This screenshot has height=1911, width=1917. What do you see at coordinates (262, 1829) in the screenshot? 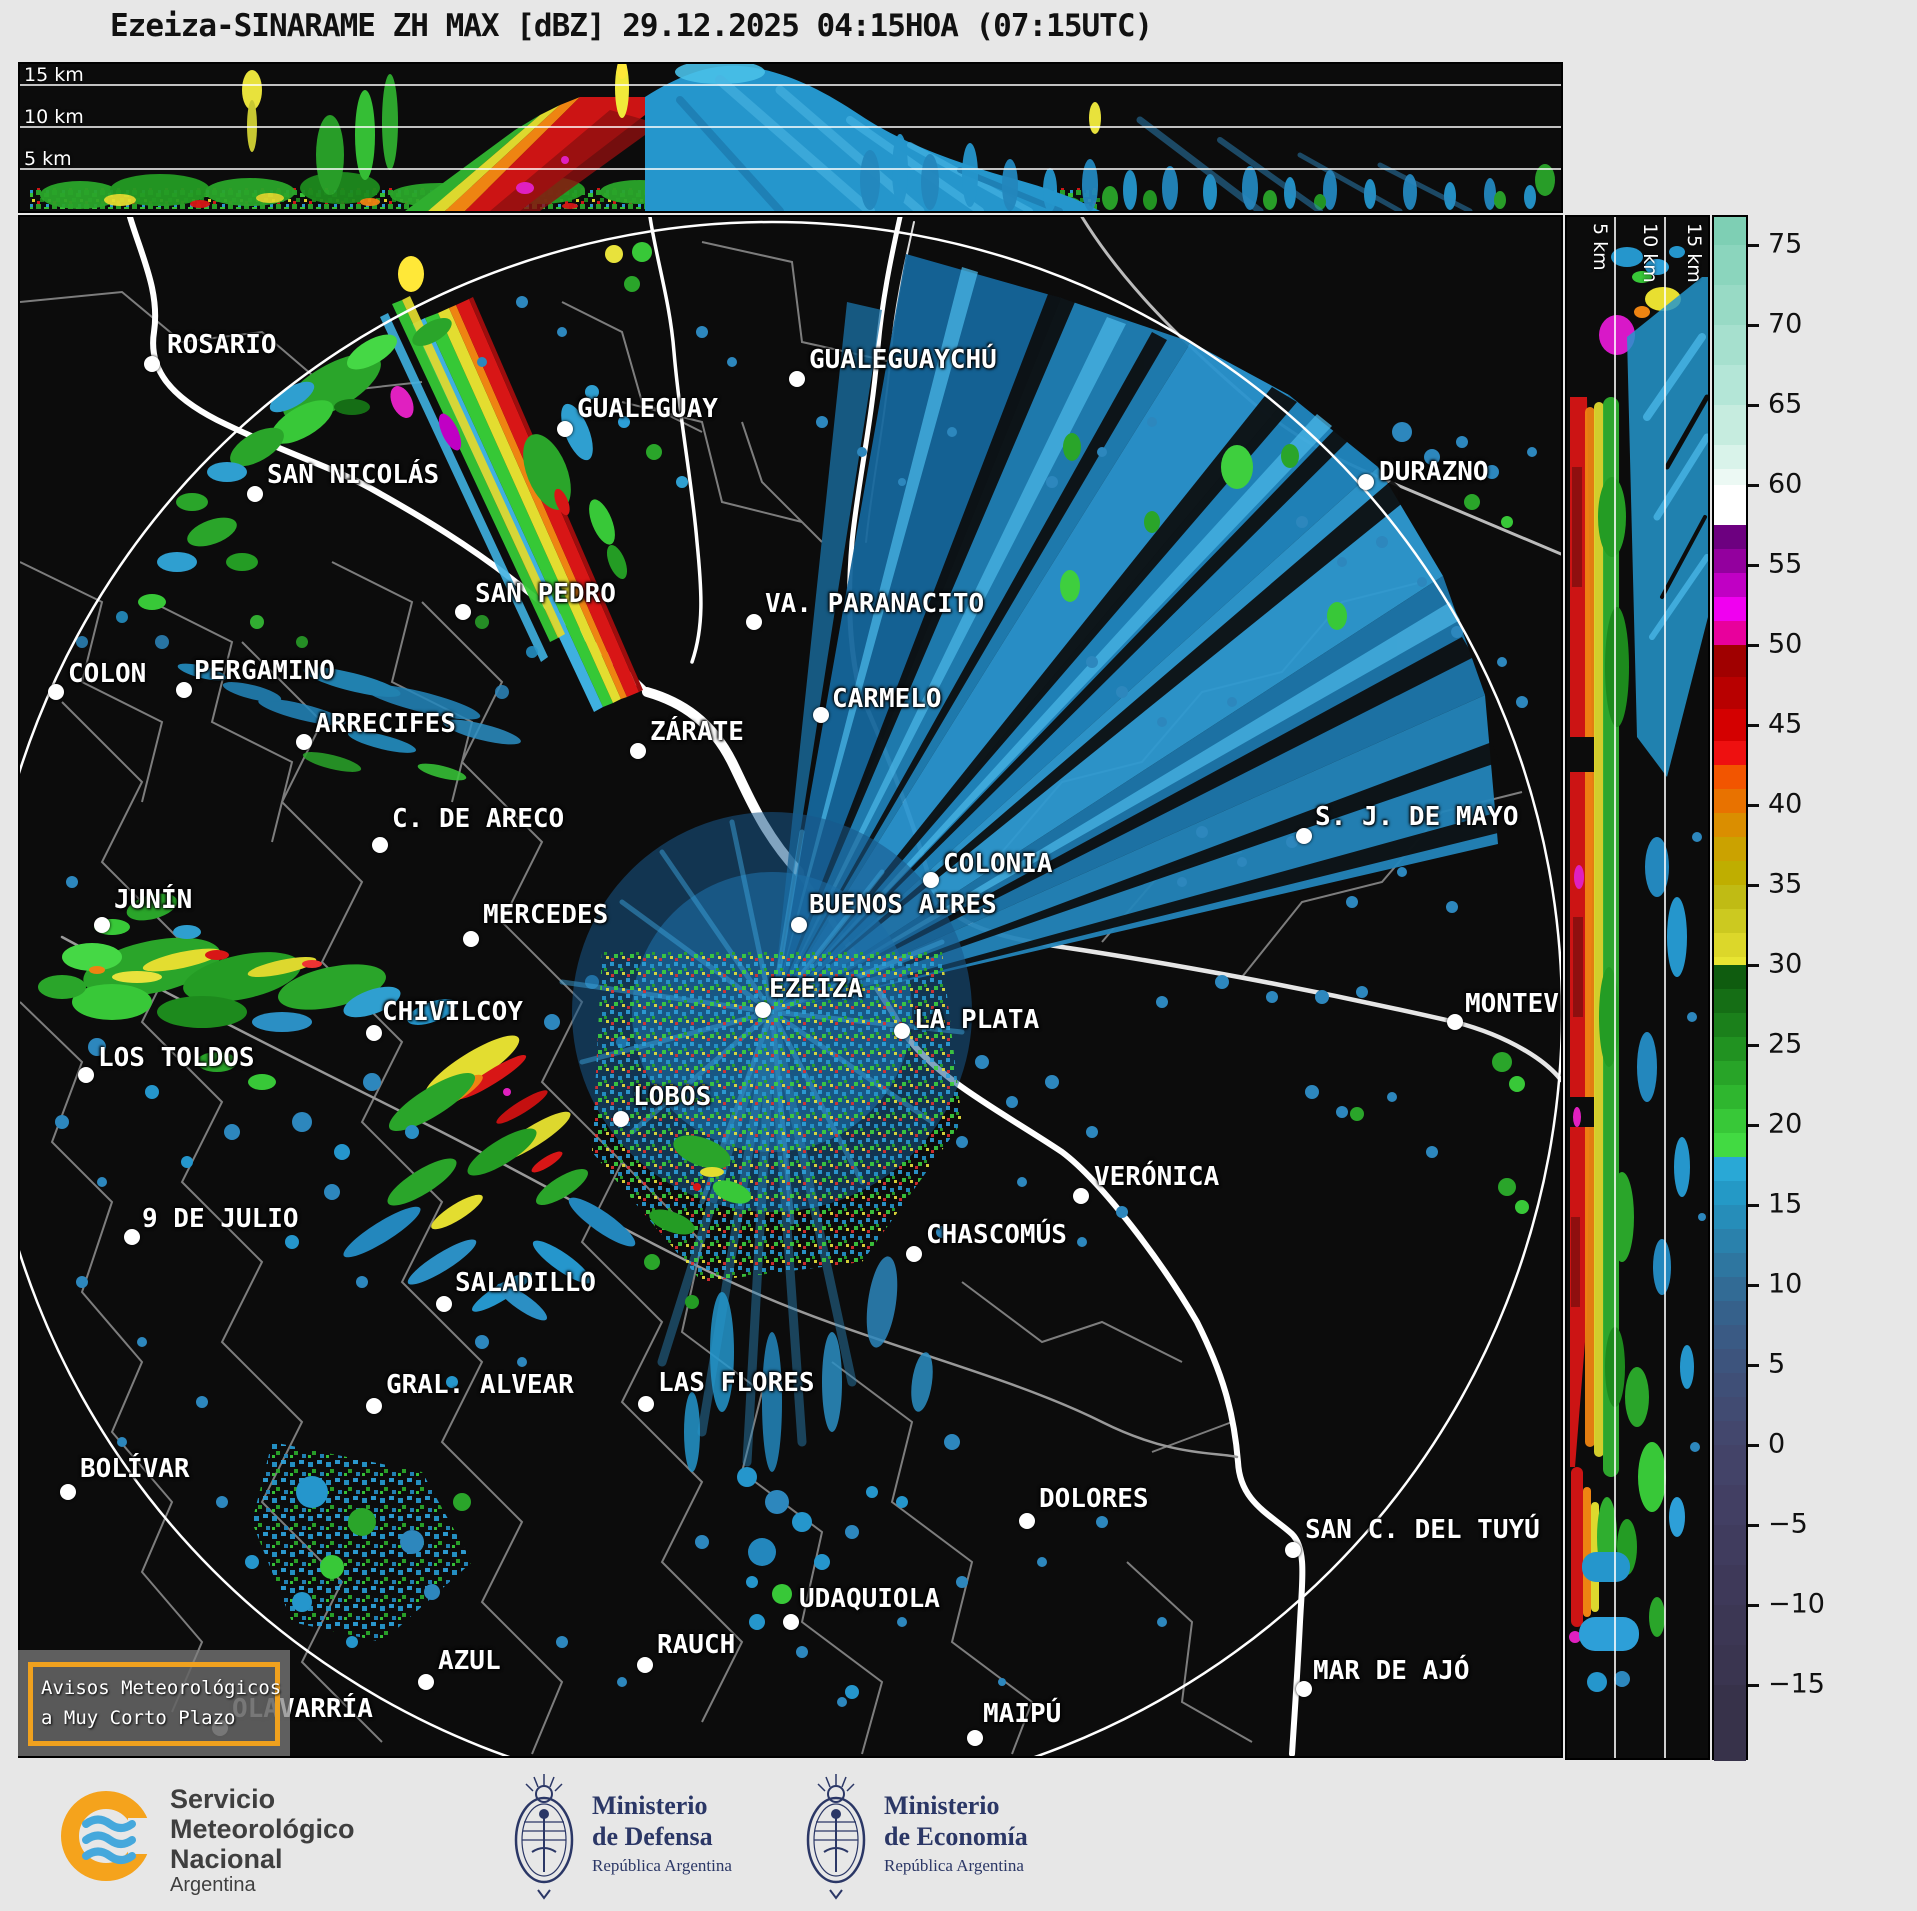
I see `smn-name-line2: Meteorológico` at bounding box center [262, 1829].